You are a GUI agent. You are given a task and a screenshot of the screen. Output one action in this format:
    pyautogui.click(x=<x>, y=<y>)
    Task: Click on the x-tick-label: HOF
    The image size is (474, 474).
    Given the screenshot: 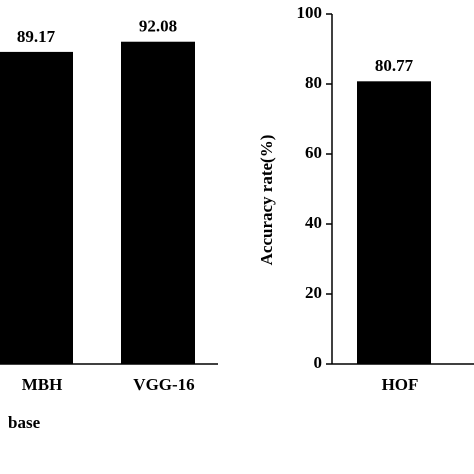 What is the action you would take?
    pyautogui.click(x=400, y=384)
    